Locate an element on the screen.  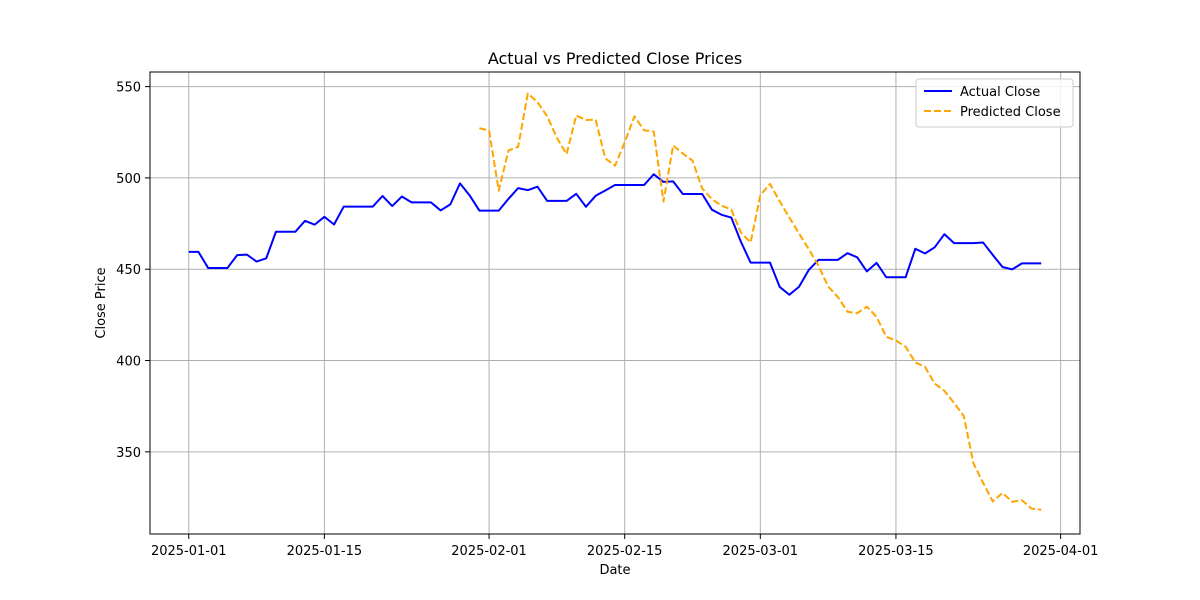
y-tick-label: 350 is located at coordinates (128, 453).